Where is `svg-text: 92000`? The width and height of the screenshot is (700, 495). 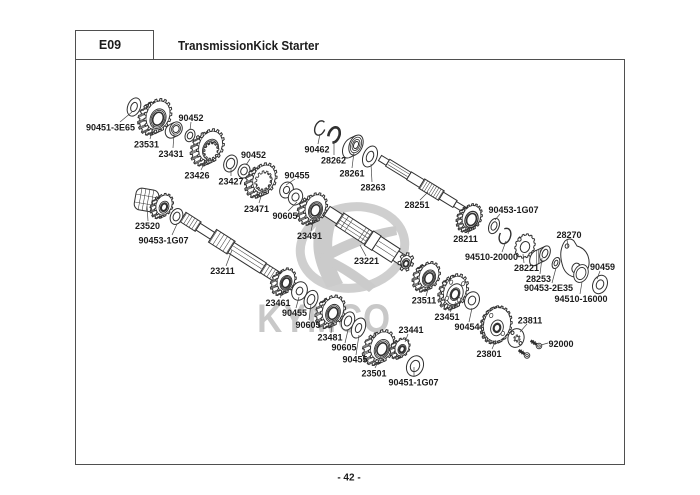 svg-text: 92000 is located at coordinates (560, 344).